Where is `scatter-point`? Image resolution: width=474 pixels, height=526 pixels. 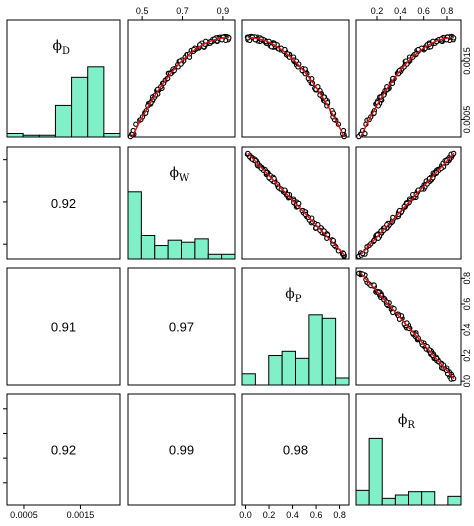 scatter-point is located at coordinates (299, 203).